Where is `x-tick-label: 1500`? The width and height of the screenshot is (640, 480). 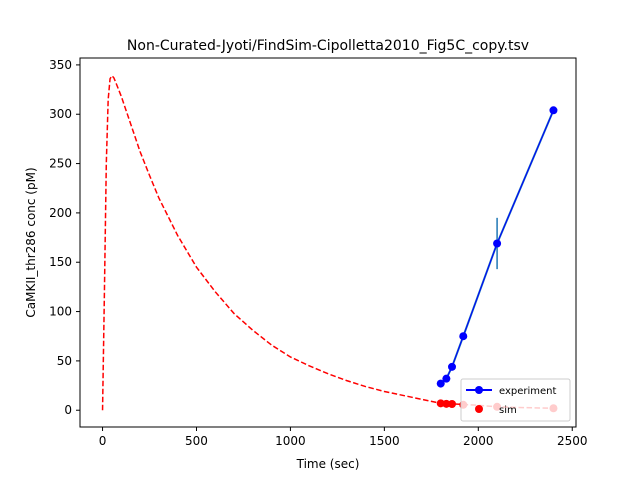
x-tick-label: 1500 is located at coordinates (384, 441).